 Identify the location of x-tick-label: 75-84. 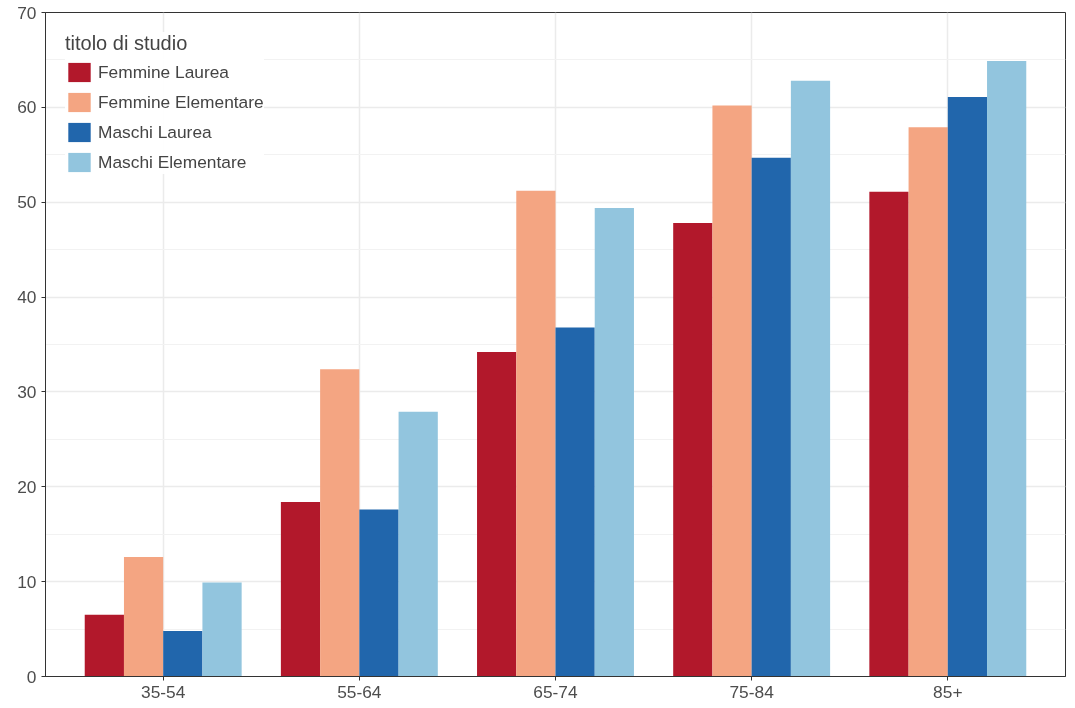
(752, 691).